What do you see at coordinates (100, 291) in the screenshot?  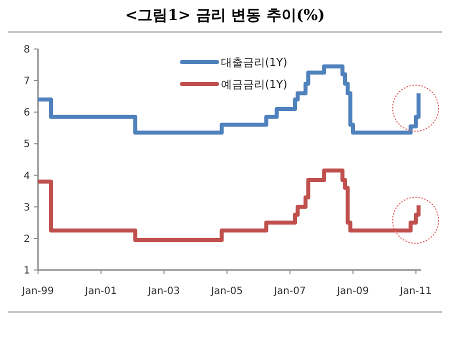 I see `x-tick-label: Jan-01` at bounding box center [100, 291].